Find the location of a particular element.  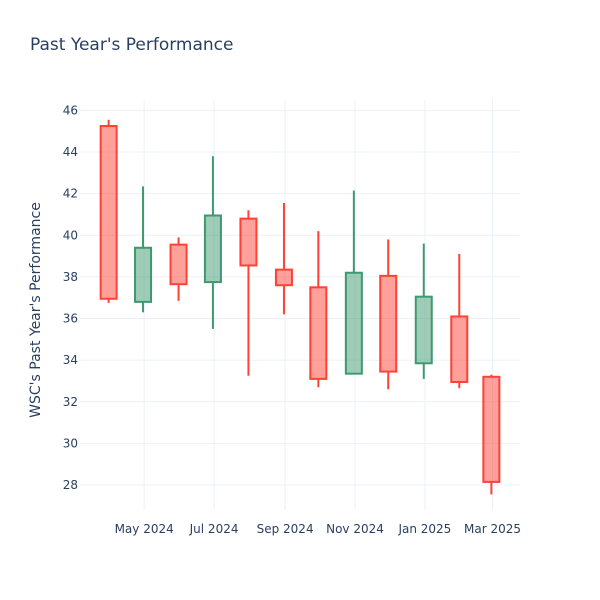

y-tick-label: 36 is located at coordinates (70, 319).